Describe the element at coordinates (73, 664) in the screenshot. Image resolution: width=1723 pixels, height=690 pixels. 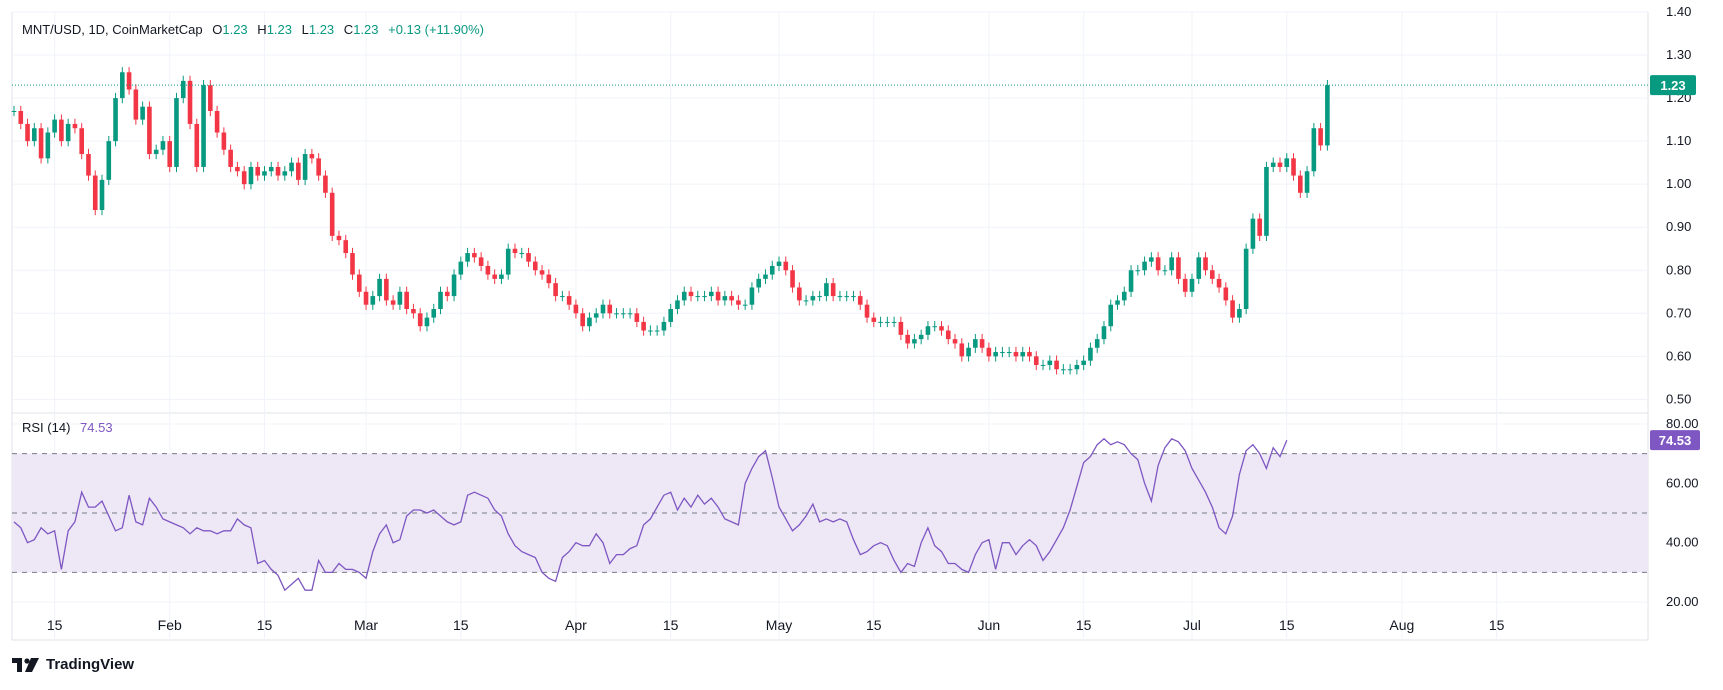
I see `tradingview-logo: TradingView` at that location.